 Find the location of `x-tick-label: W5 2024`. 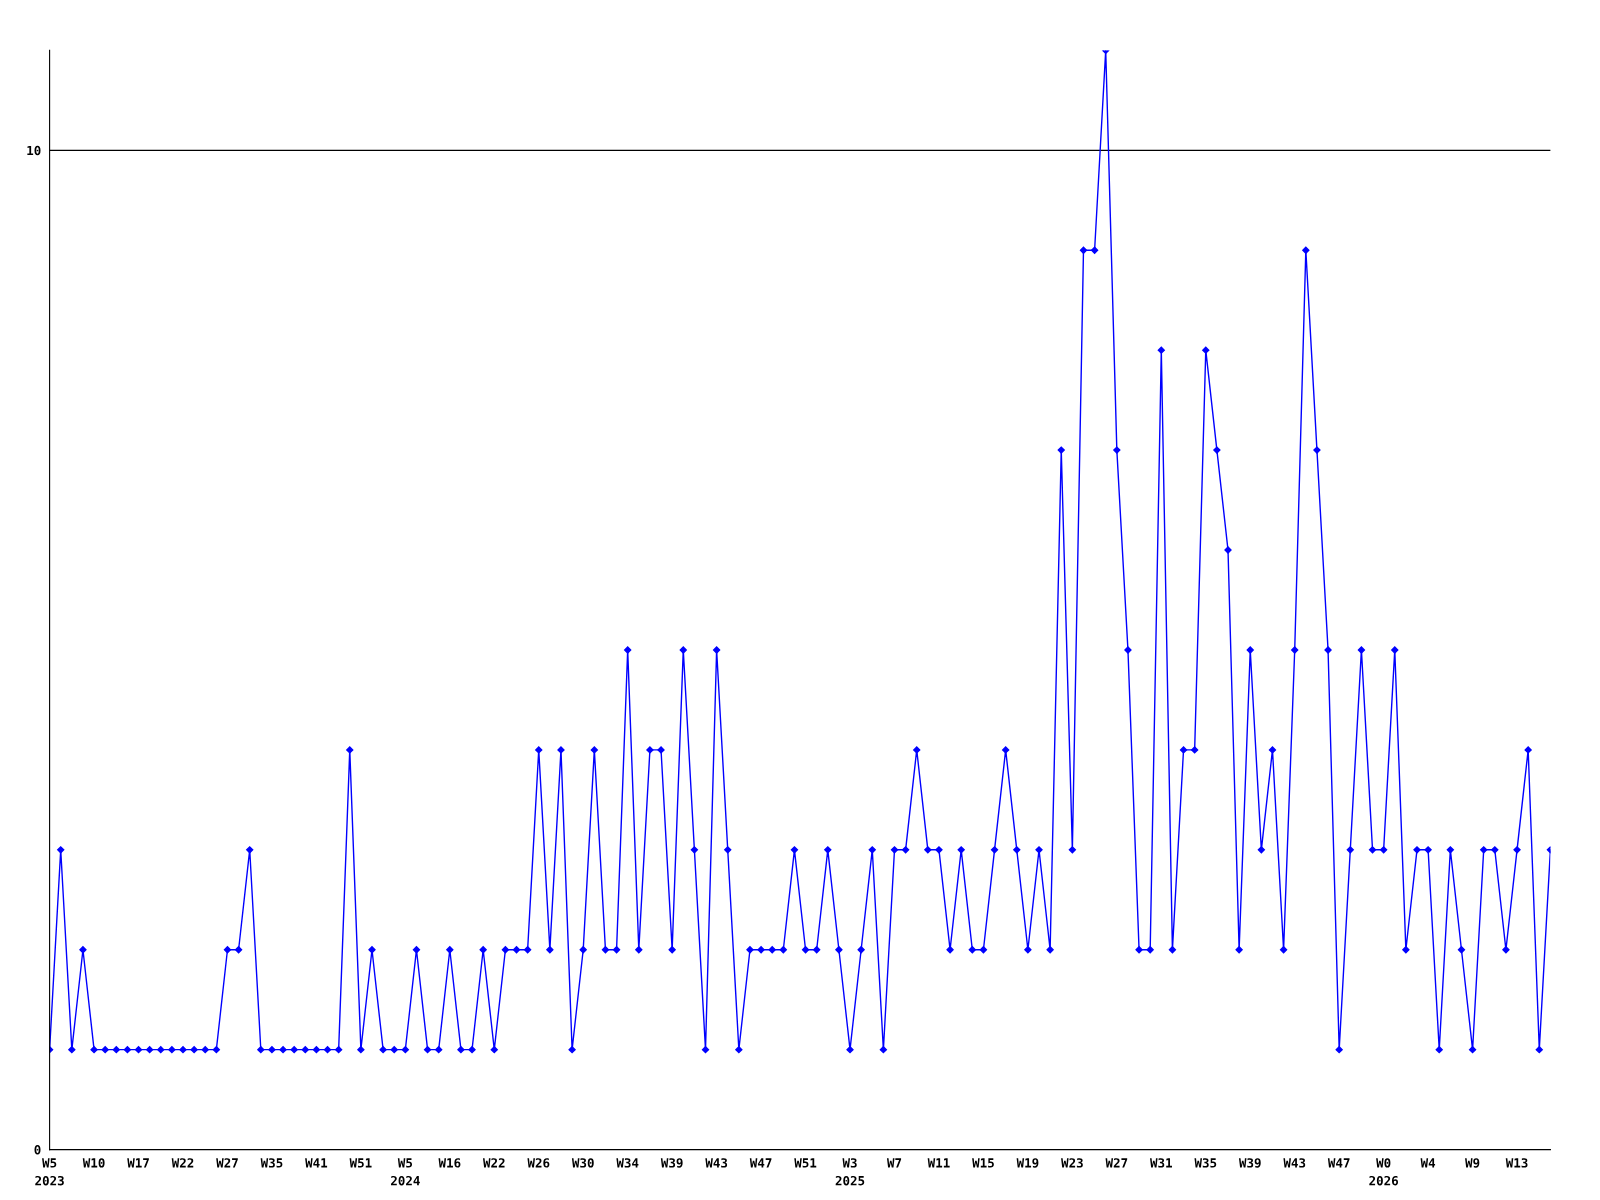

x-tick-label: W5 2024 is located at coordinates (405, 1172).